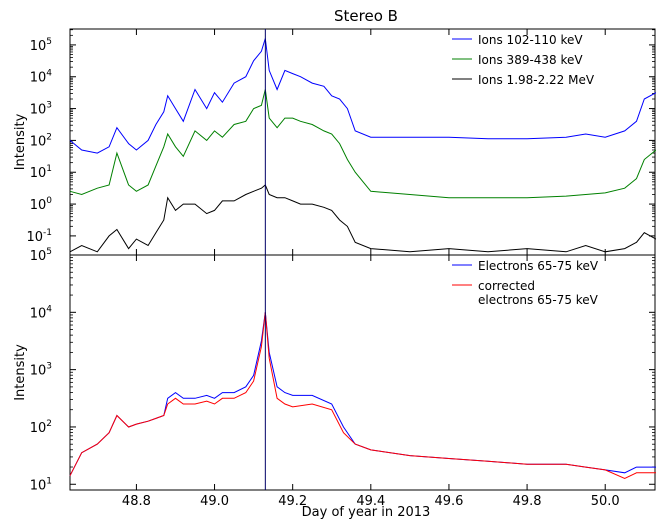 This screenshot has width=656, height=522. Describe the element at coordinates (362, 218) in the screenshot. I see `series-line` at that location.